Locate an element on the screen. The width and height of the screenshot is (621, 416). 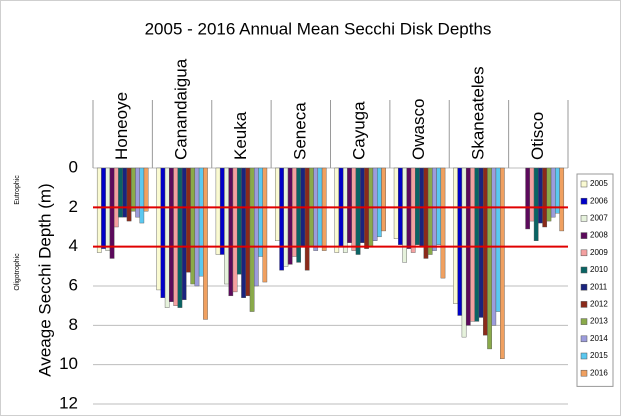
legend-label: 2016 is located at coordinates (599, 372).